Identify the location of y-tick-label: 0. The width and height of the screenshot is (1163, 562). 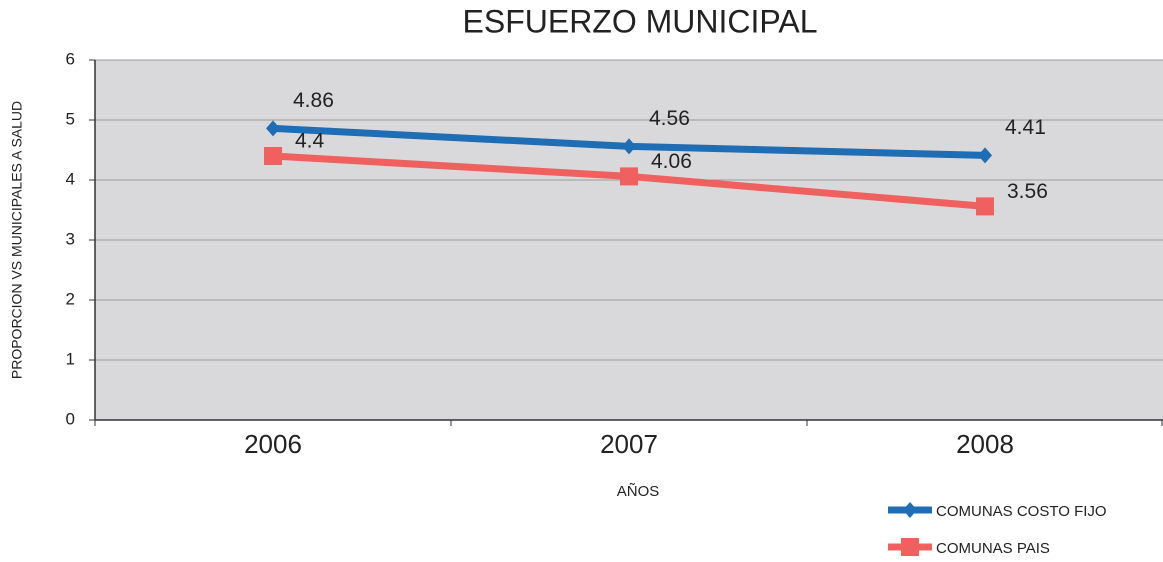
(70, 418).